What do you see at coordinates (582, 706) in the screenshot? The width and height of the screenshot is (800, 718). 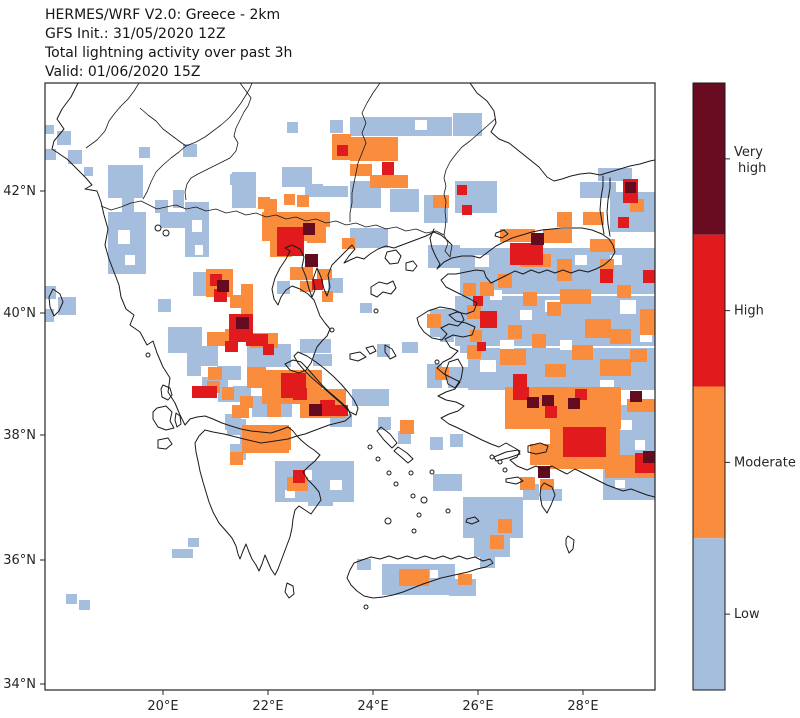 I see `x-tick-label: 28°E` at bounding box center [582, 706].